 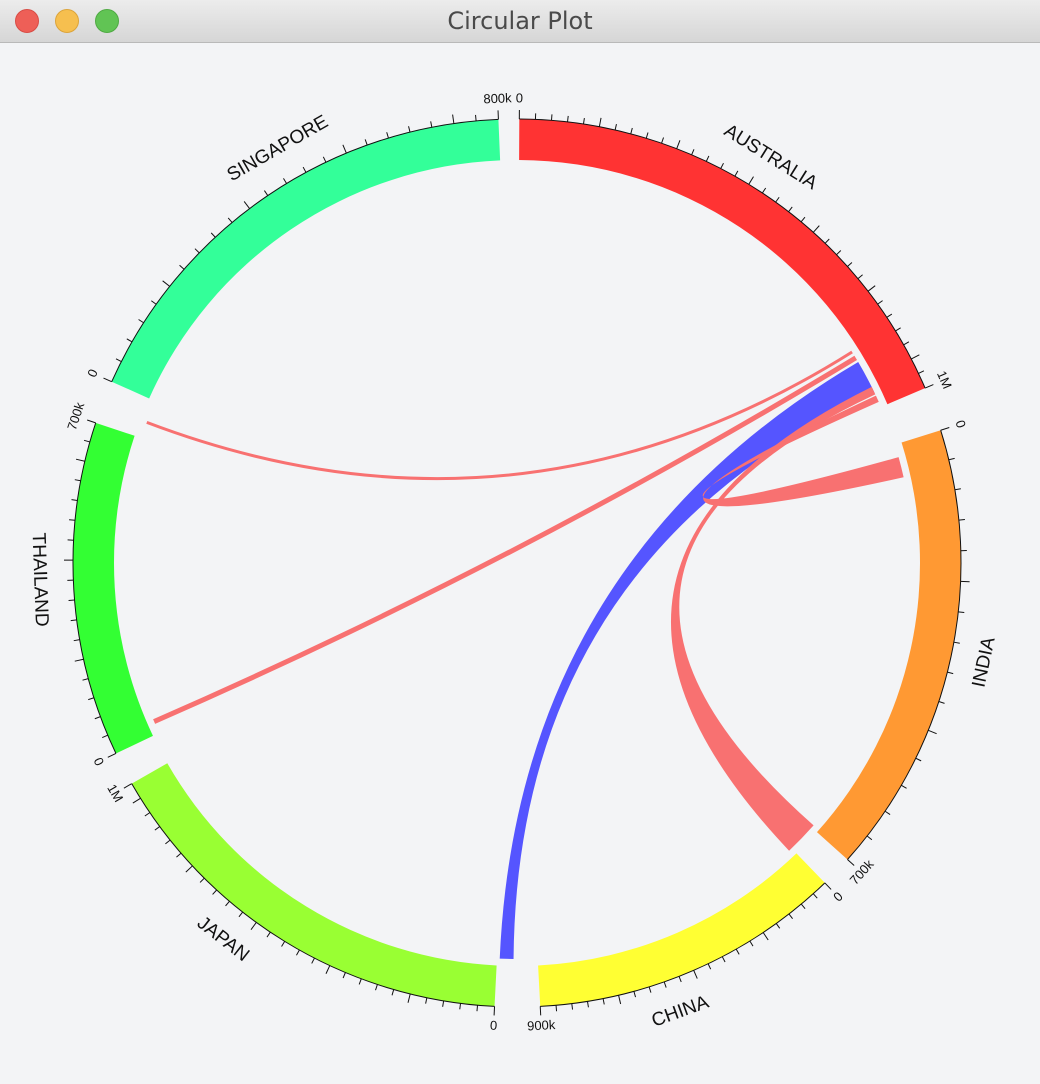 I want to click on tick-label-india-end: 700k, so click(x=862, y=871).